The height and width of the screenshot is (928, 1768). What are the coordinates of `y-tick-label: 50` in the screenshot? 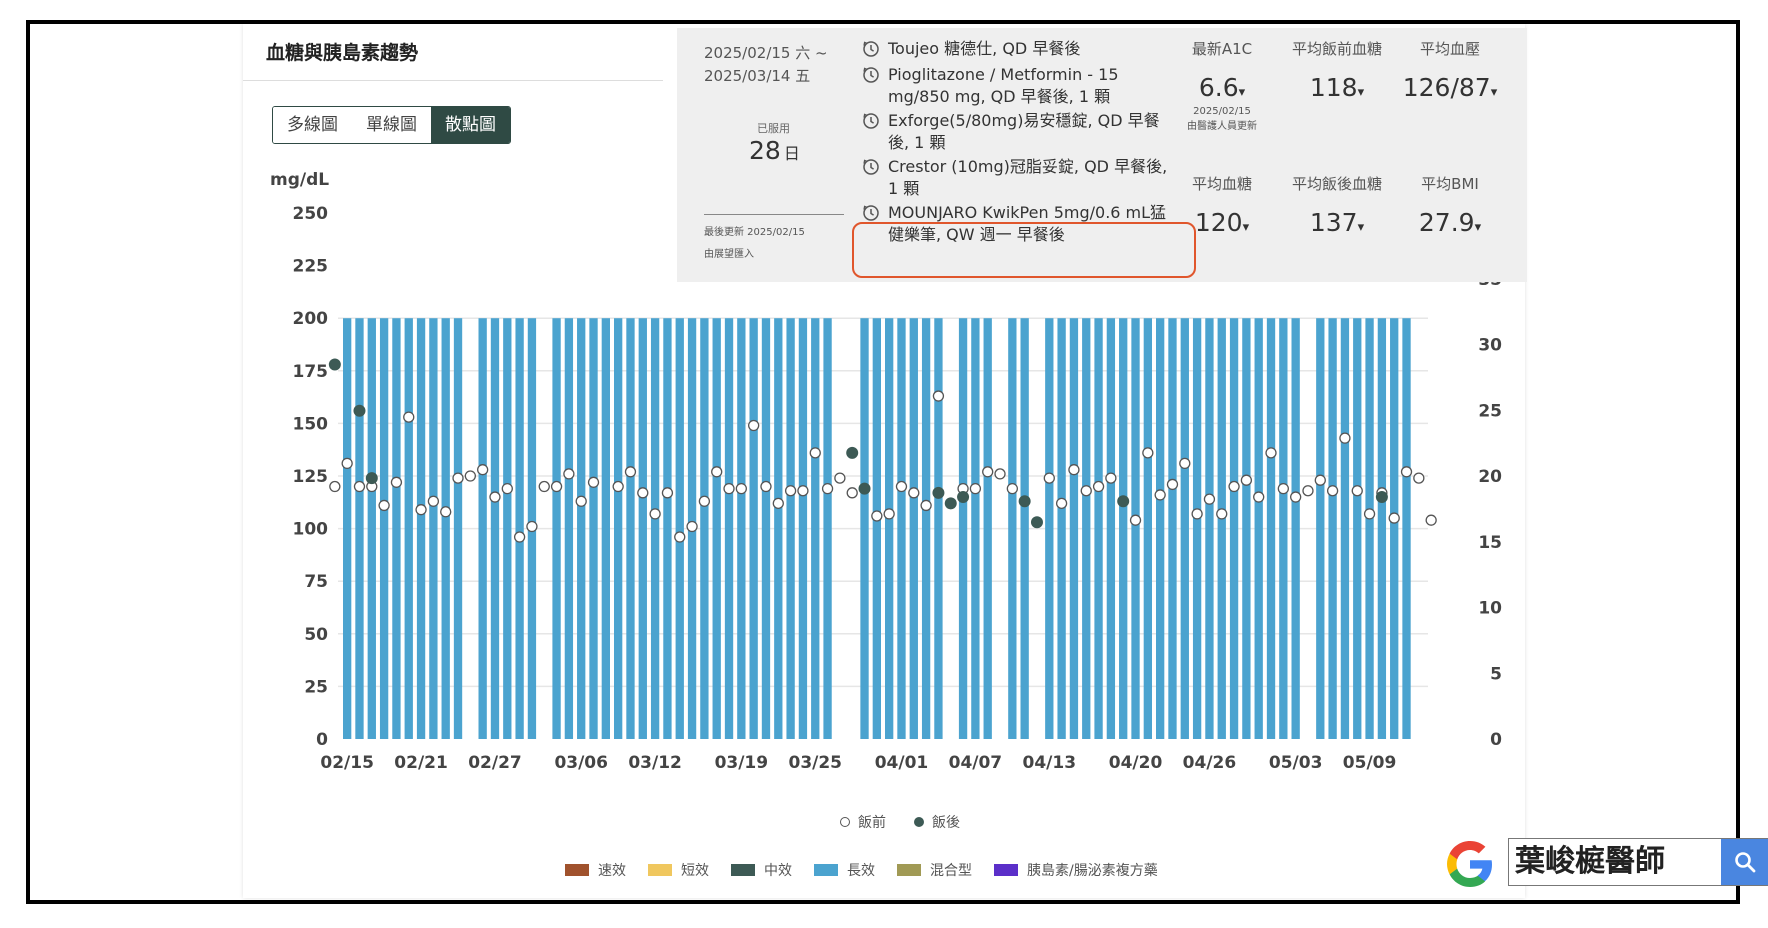 It's located at (316, 635).